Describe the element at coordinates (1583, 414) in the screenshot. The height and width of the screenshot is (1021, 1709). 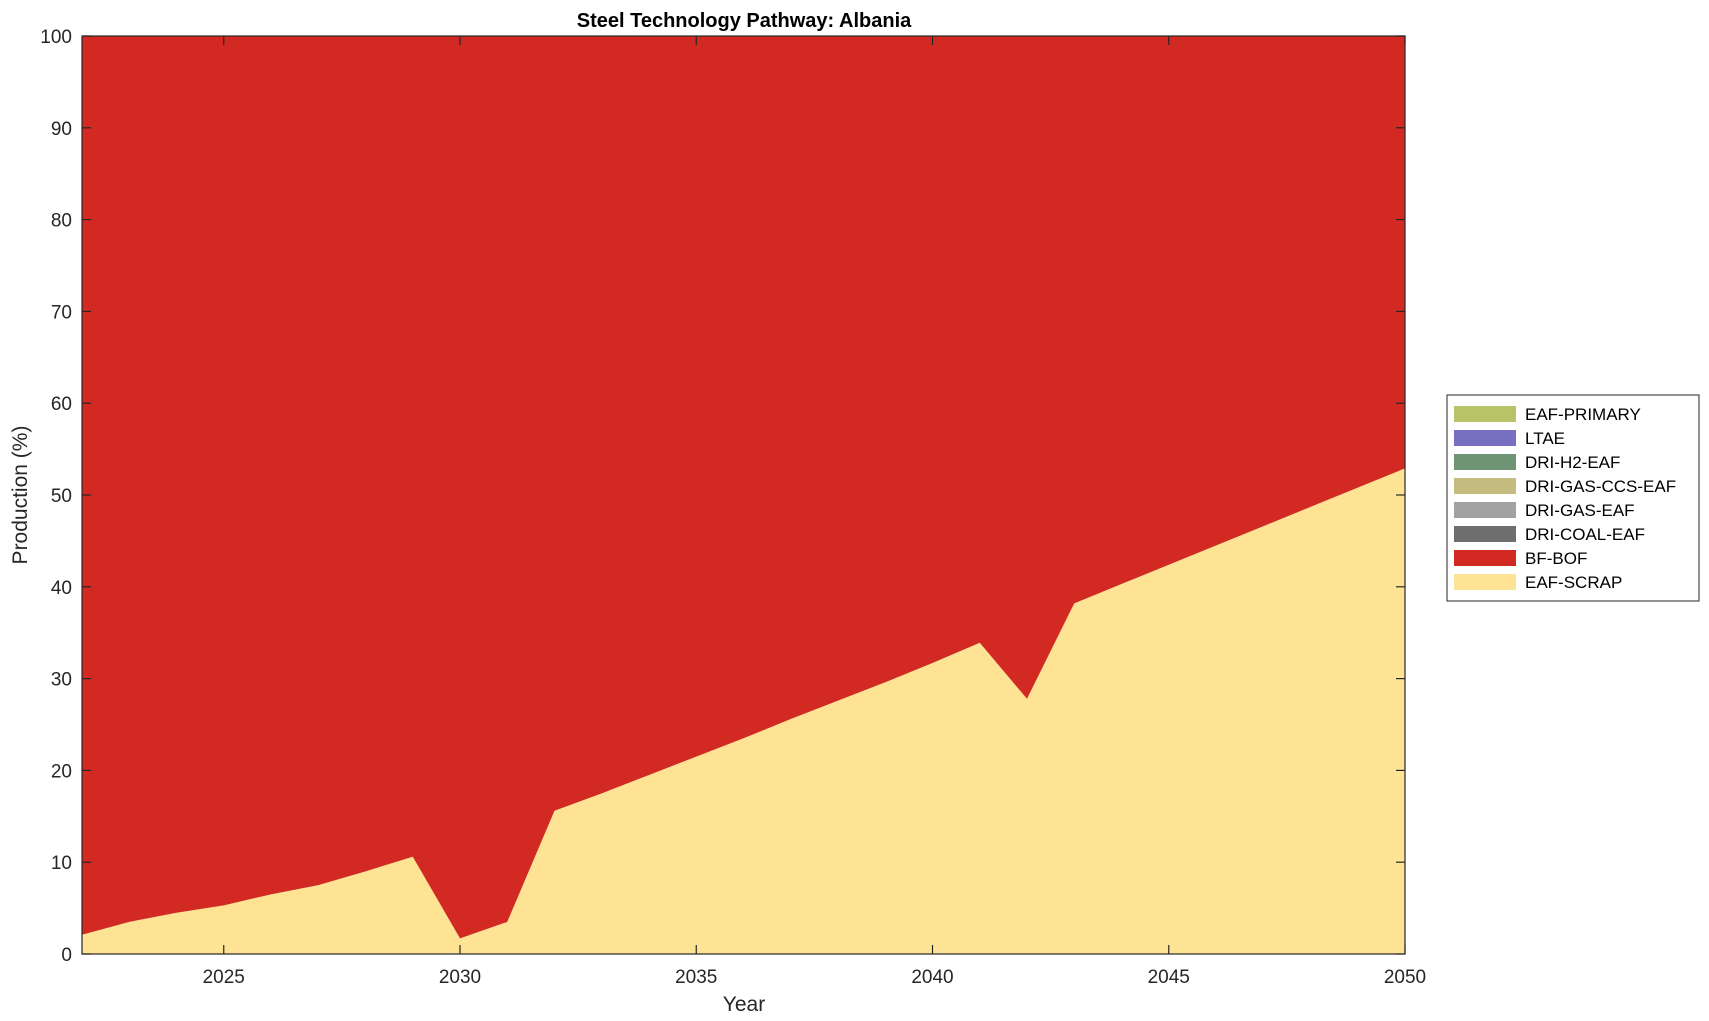
I see `legend-label: EAF-PRIMARY` at that location.